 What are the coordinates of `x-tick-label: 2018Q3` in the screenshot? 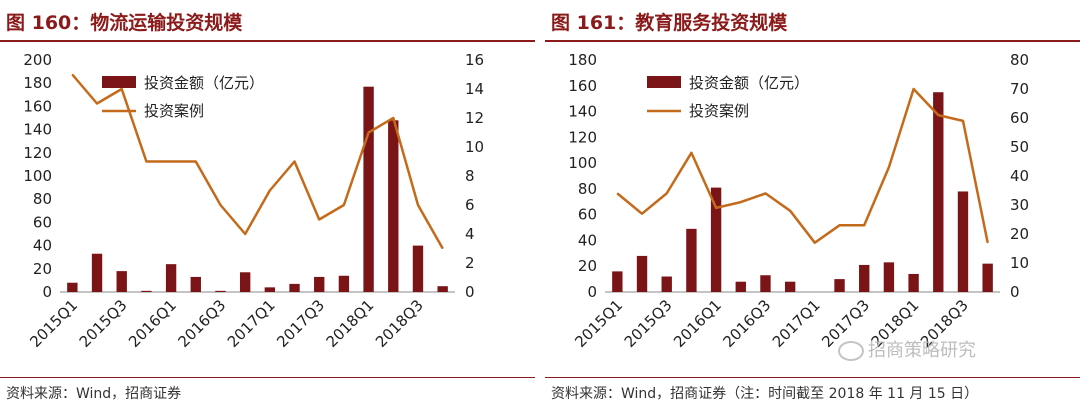 It's located at (399, 323).